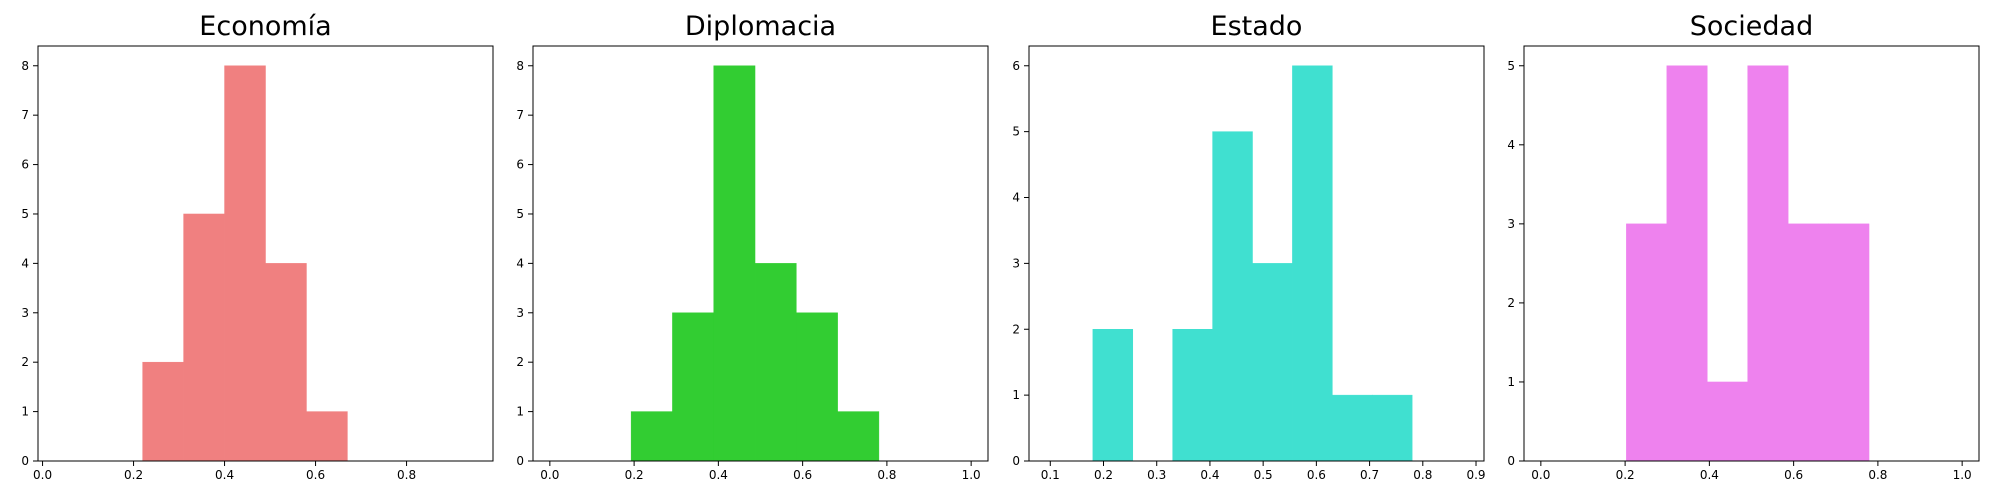 Image resolution: width=2000 pixels, height=504 pixels. I want to click on x-tick-label-3-1: 0.2, so click(1625, 475).